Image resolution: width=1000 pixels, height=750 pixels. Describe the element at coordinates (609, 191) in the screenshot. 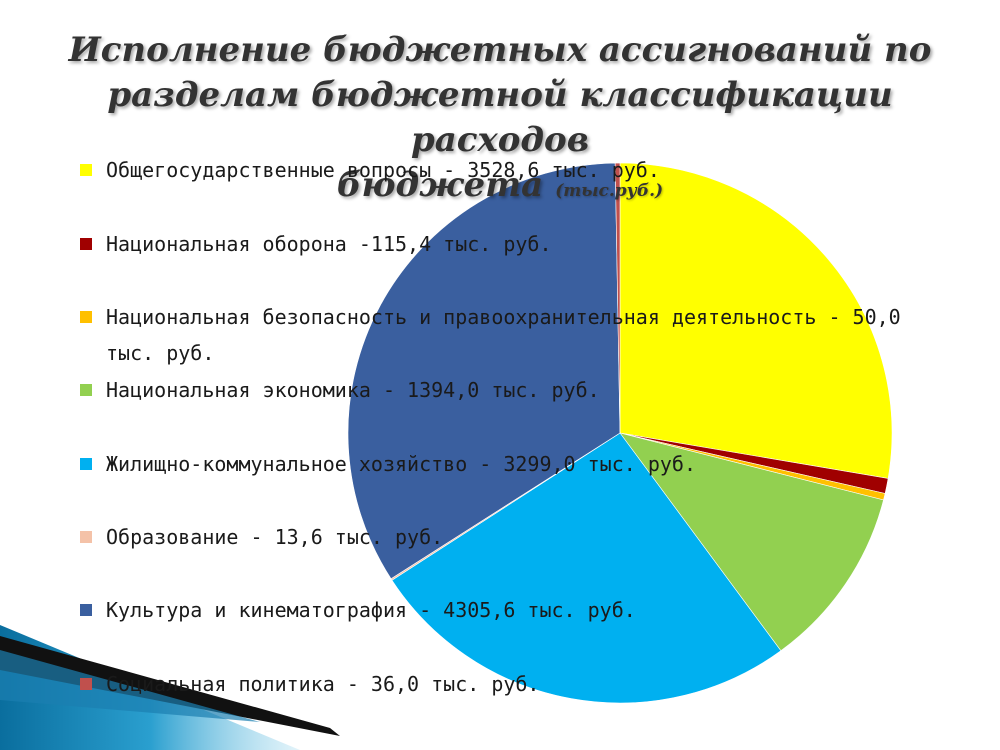

I see `title-unit: (тыс.руб.)` at that location.